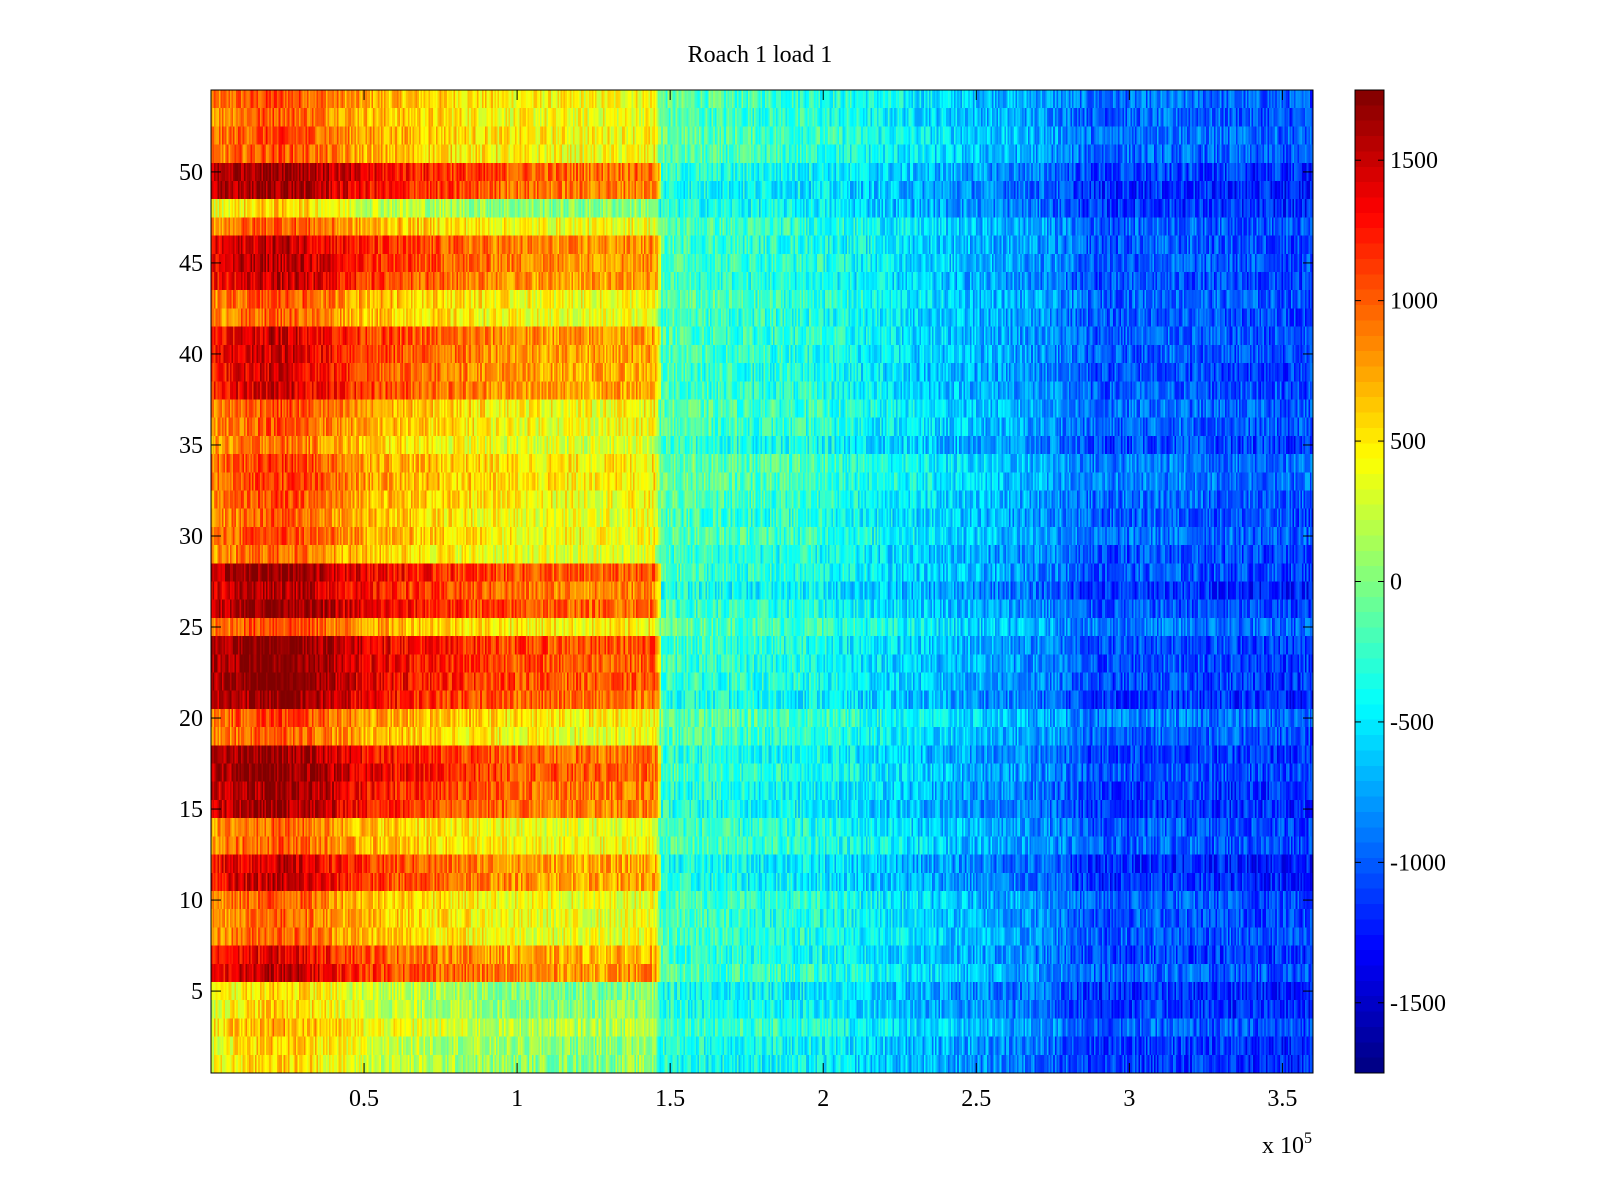 This screenshot has height=1200, width=1600. Describe the element at coordinates (1414, 302) in the screenshot. I see `colorbar-tick-label: 1000` at that location.